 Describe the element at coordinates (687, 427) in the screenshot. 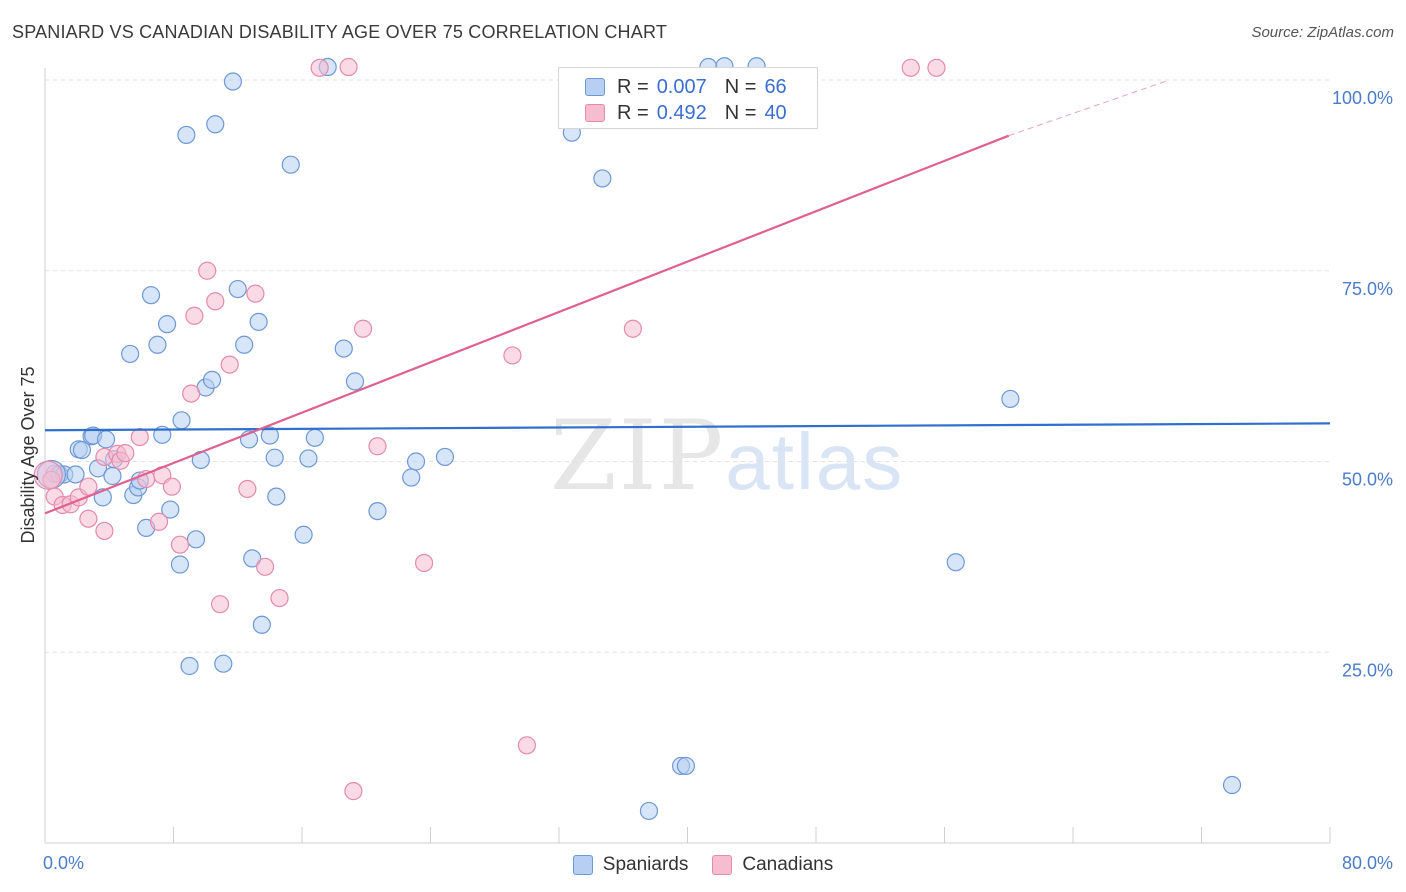

I see `trend-line-spaniards` at that location.